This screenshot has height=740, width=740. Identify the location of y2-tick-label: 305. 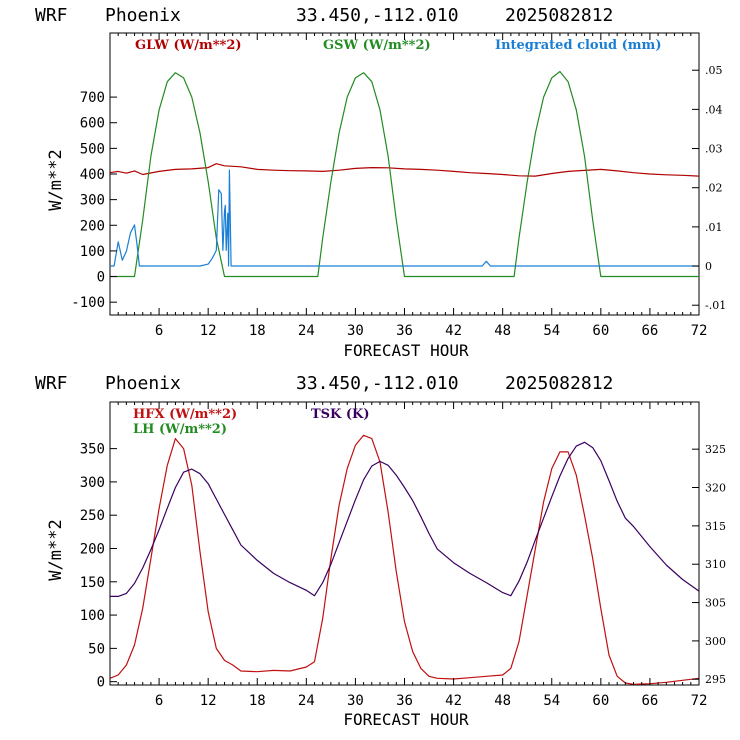
(715, 603).